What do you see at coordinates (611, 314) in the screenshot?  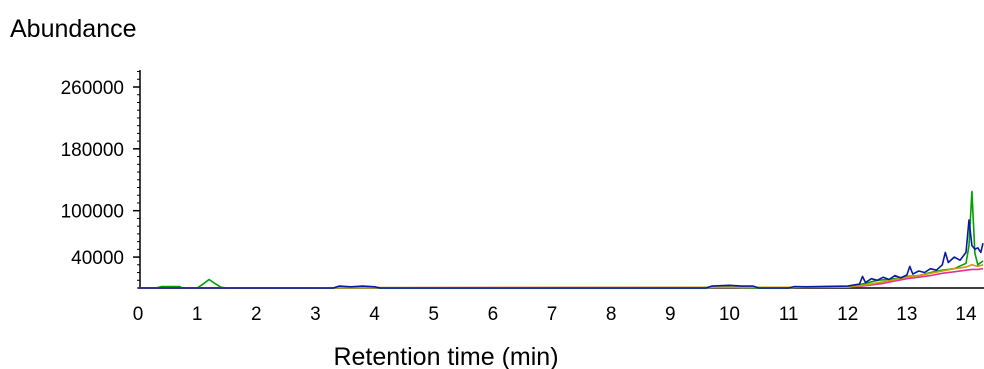 I see `x-tick-label: 8` at bounding box center [611, 314].